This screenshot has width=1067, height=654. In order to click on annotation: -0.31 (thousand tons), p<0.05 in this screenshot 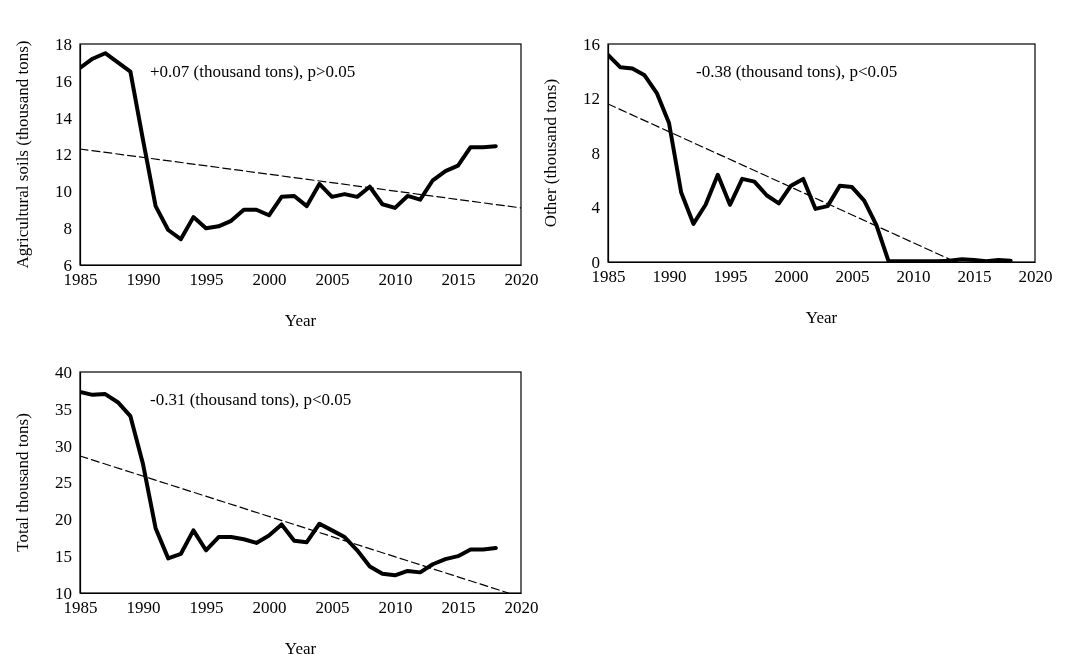, I will do `click(251, 399)`.